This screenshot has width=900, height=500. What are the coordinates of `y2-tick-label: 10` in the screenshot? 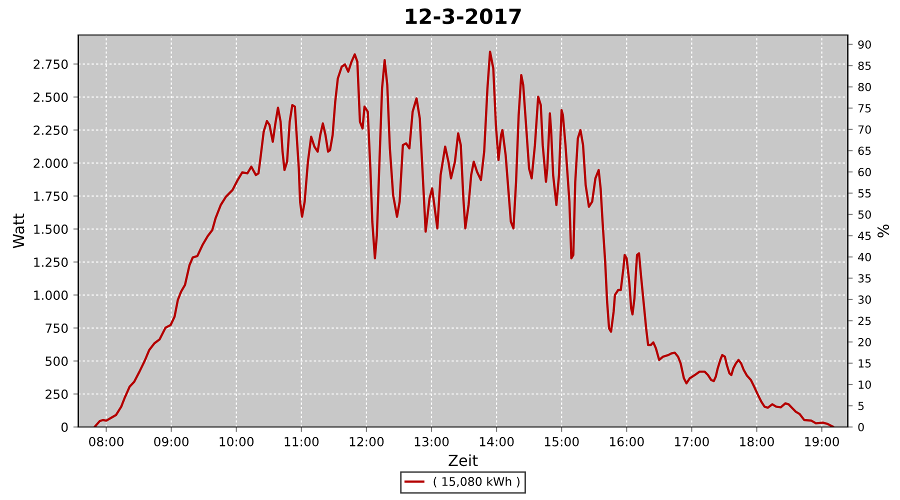 It's located at (864, 384).